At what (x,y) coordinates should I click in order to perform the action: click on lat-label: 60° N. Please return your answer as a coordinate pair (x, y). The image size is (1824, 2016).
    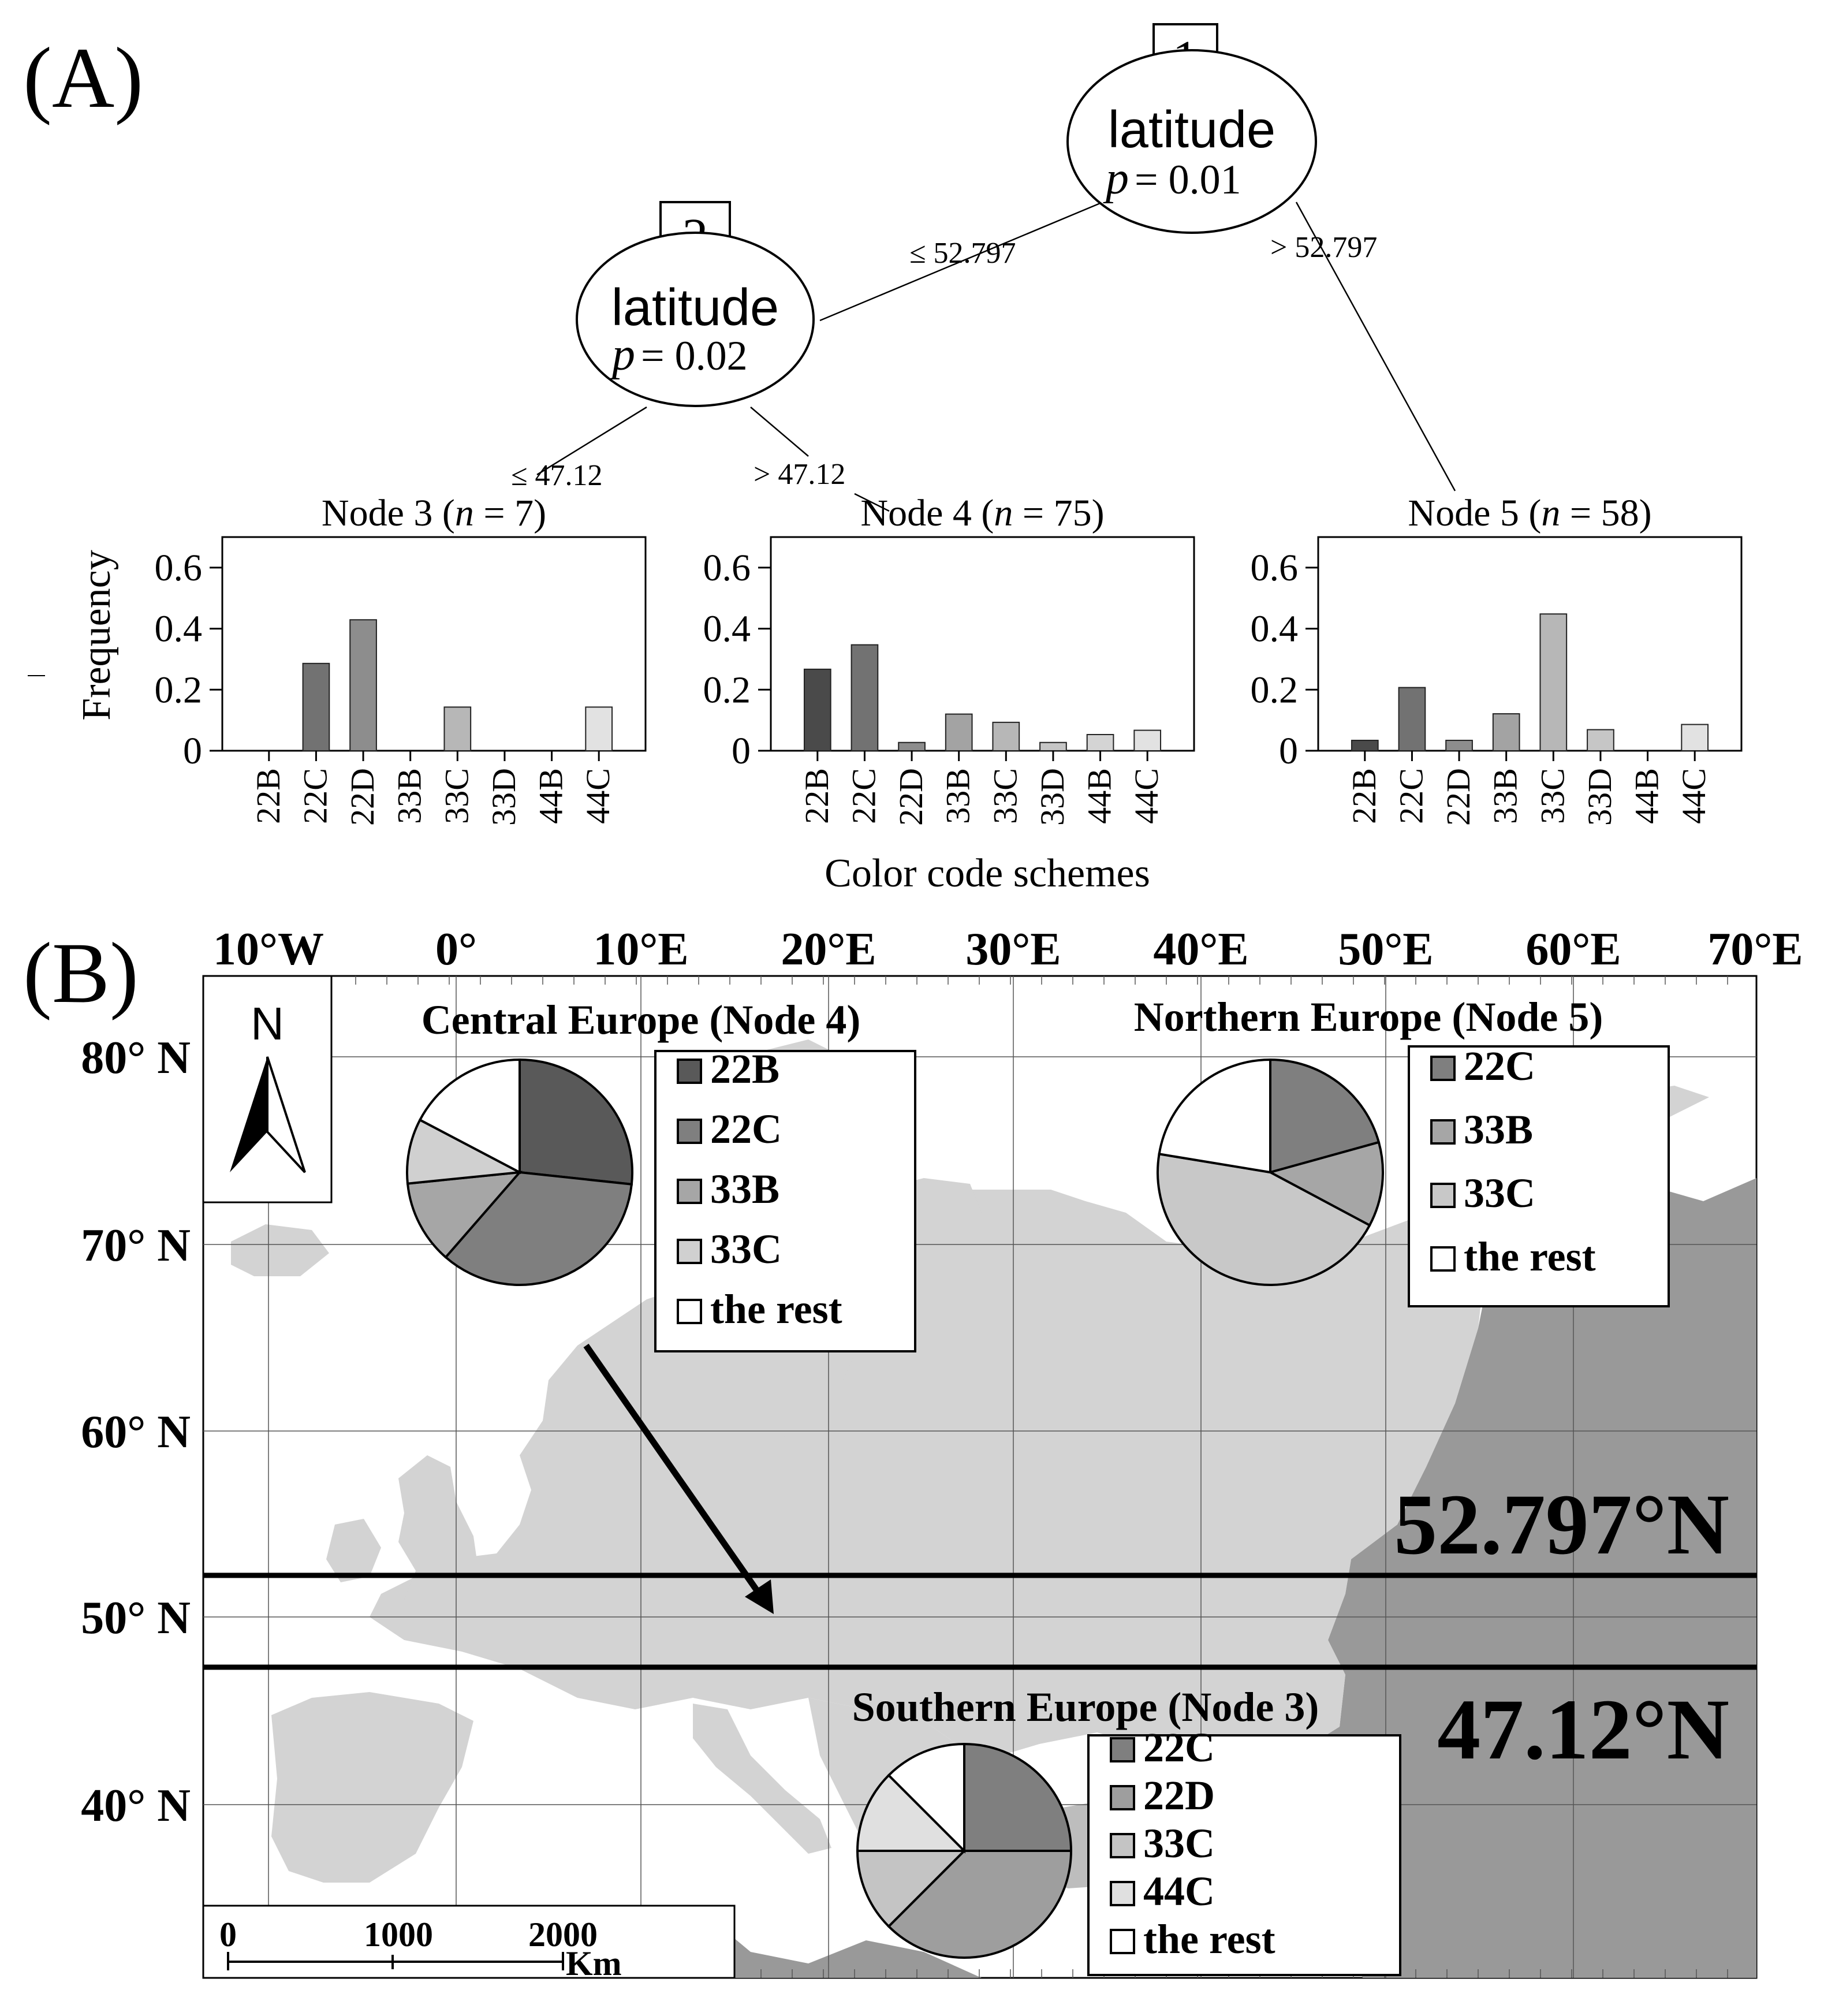
    Looking at the image, I should click on (136, 1432).